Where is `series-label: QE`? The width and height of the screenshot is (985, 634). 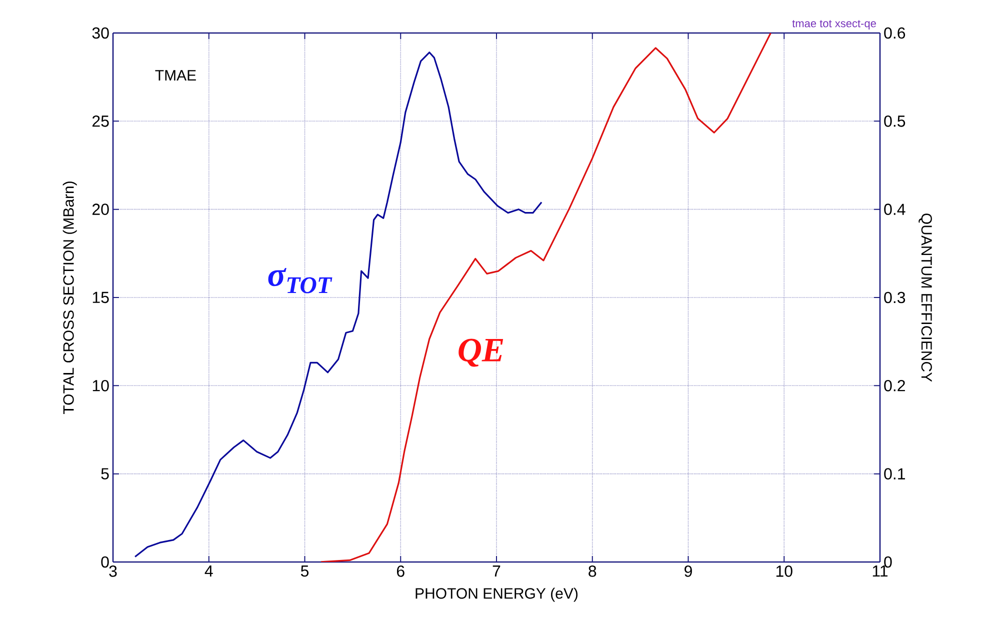
series-label: QE is located at coordinates (481, 352).